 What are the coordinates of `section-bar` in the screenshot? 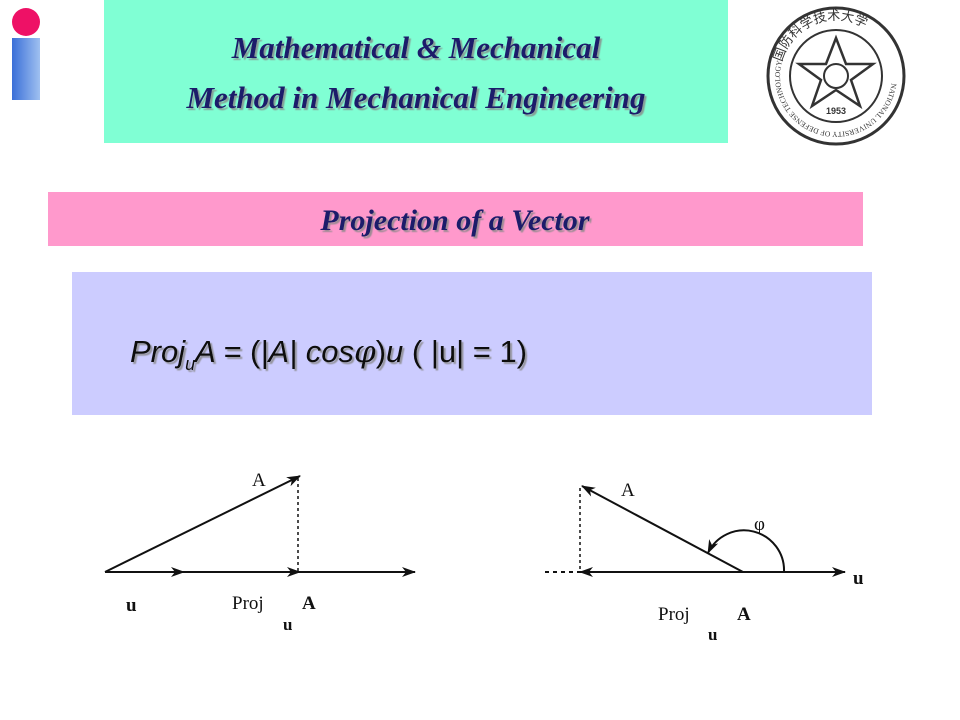 It's located at (455, 219).